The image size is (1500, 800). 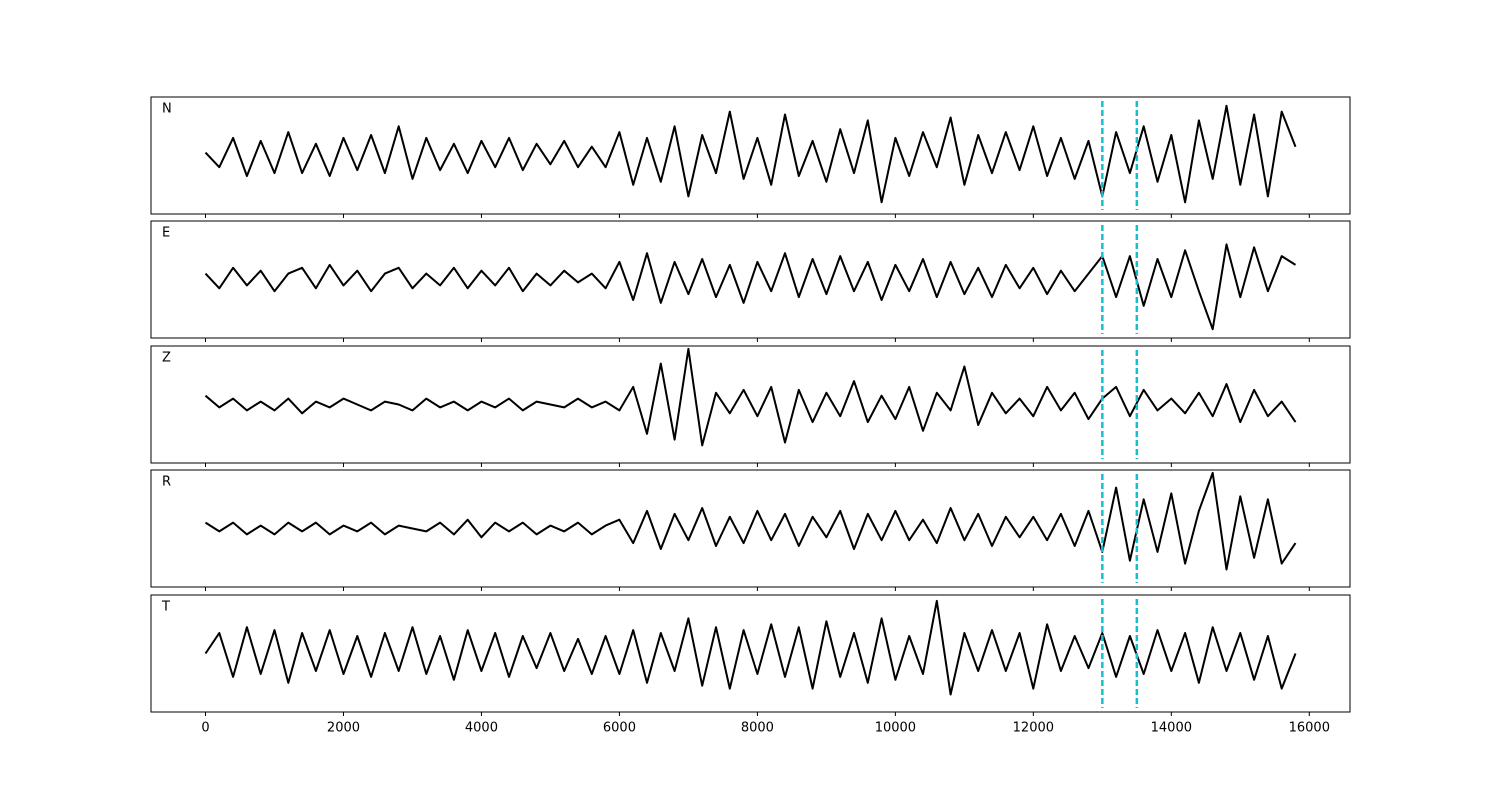 What do you see at coordinates (166, 482) in the screenshot?
I see `panel-label: R` at bounding box center [166, 482].